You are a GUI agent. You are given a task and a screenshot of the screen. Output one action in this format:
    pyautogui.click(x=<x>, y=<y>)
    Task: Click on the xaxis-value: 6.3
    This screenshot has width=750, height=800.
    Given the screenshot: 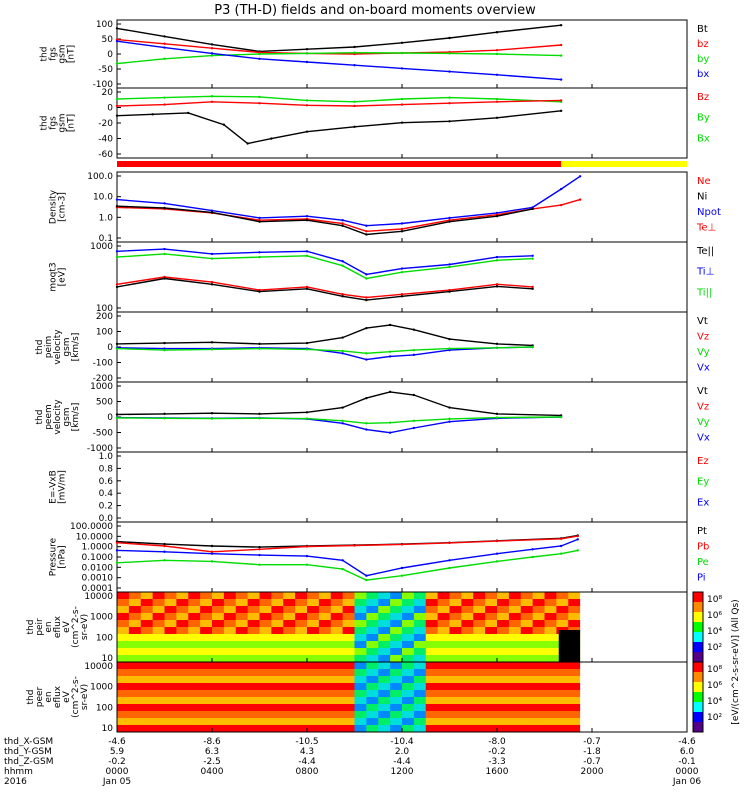 What is the action you would take?
    pyautogui.click(x=212, y=752)
    